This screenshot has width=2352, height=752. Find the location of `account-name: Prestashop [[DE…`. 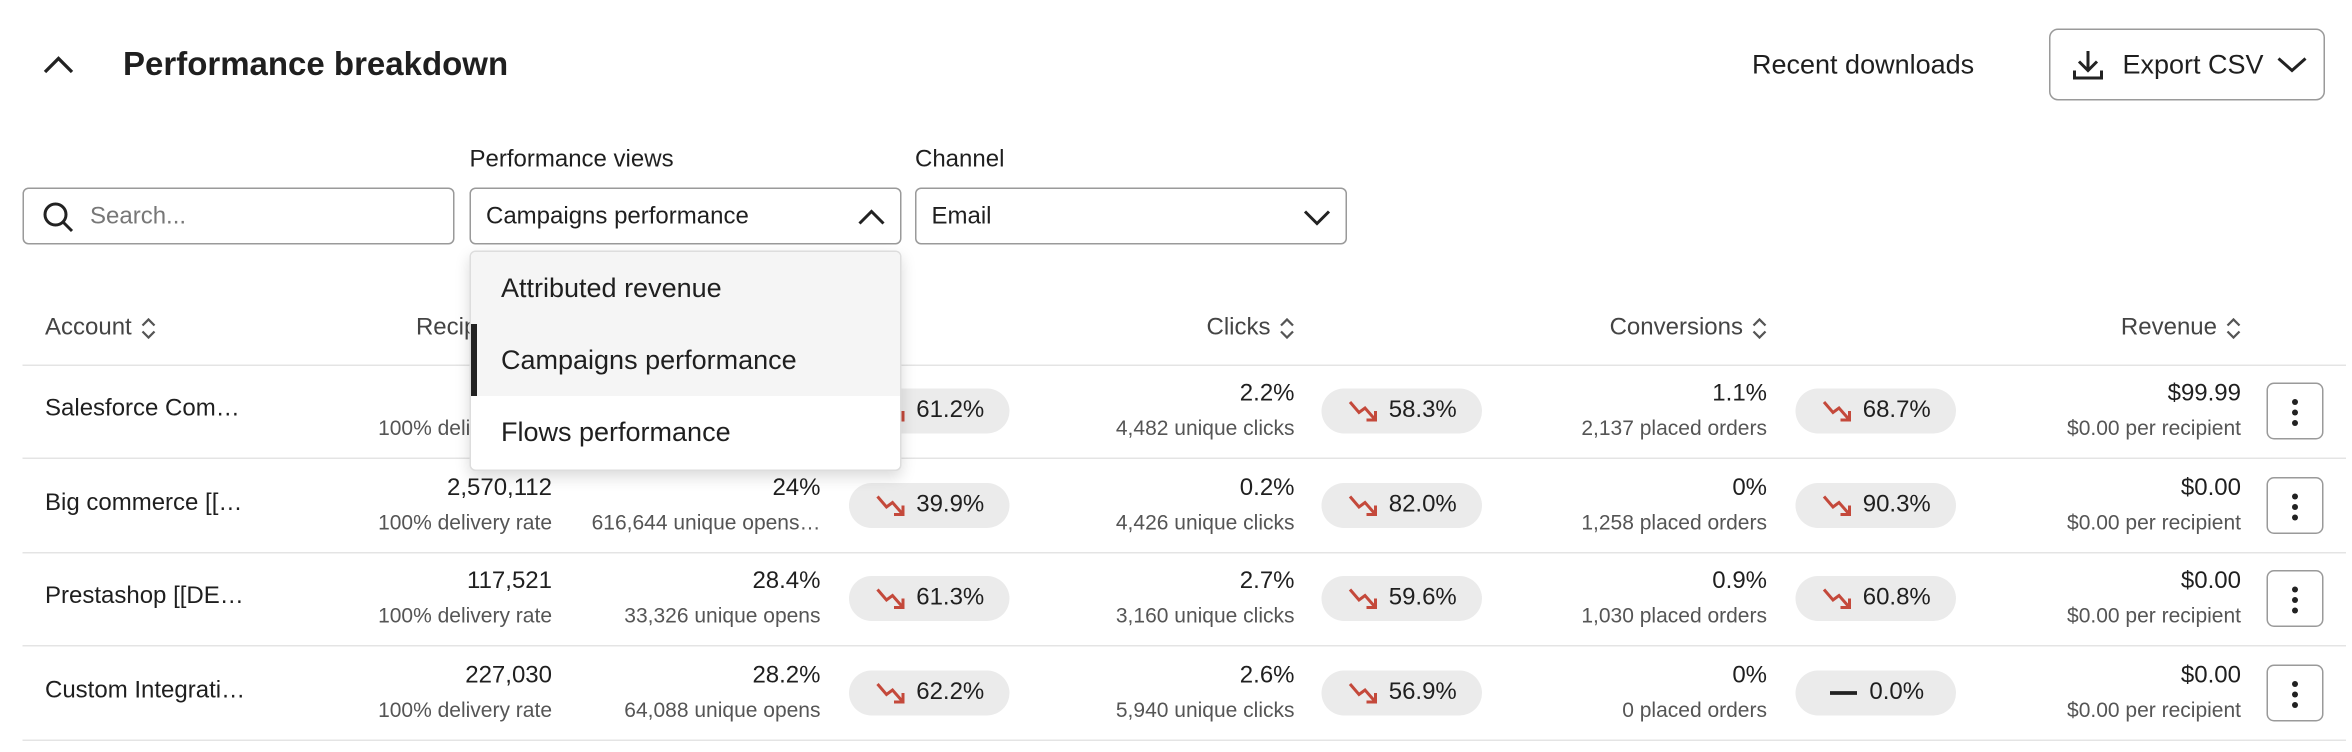

account-name: Prestashop [[DE… is located at coordinates (144, 596).